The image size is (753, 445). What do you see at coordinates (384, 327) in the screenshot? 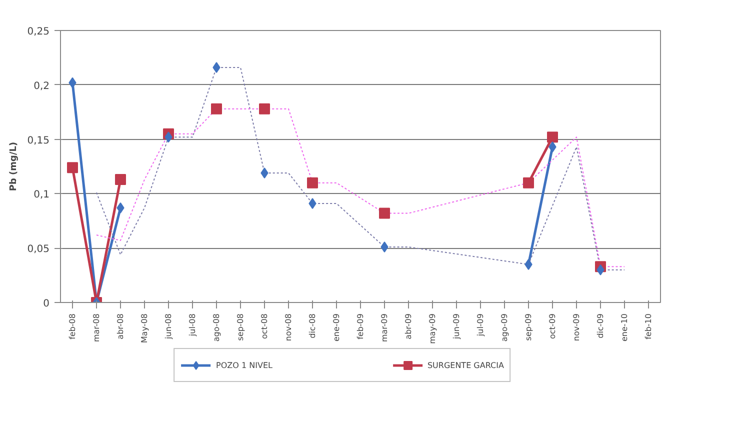
I see `x-tick-label: mar-09` at bounding box center [384, 327].